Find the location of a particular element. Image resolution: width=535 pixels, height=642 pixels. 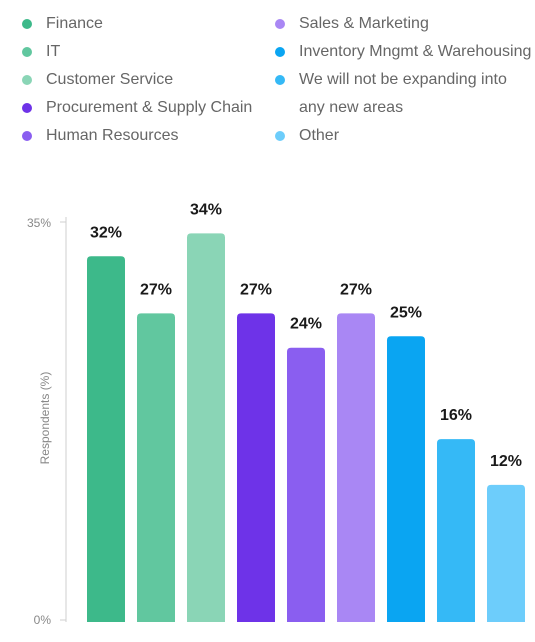

legend-item-human-resources: Human Resources is located at coordinates (137, 136).